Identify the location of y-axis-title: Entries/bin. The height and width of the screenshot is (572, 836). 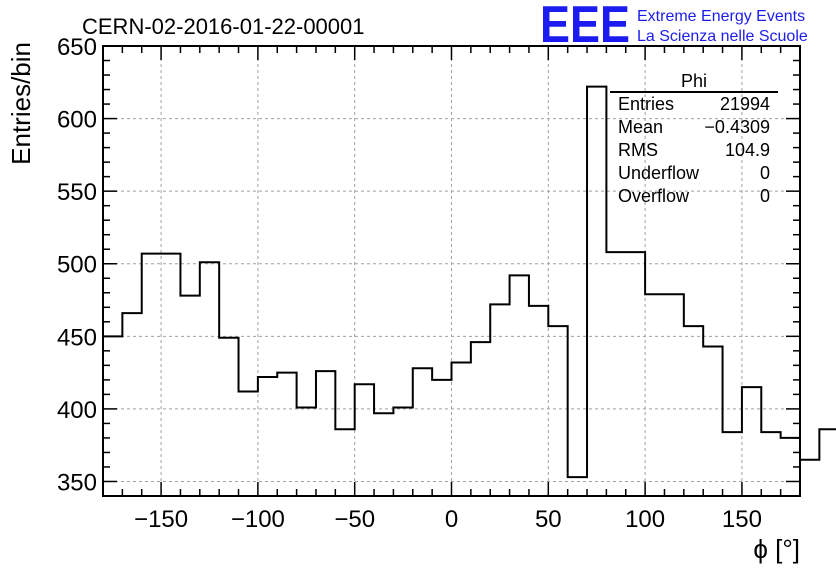
(21, 103).